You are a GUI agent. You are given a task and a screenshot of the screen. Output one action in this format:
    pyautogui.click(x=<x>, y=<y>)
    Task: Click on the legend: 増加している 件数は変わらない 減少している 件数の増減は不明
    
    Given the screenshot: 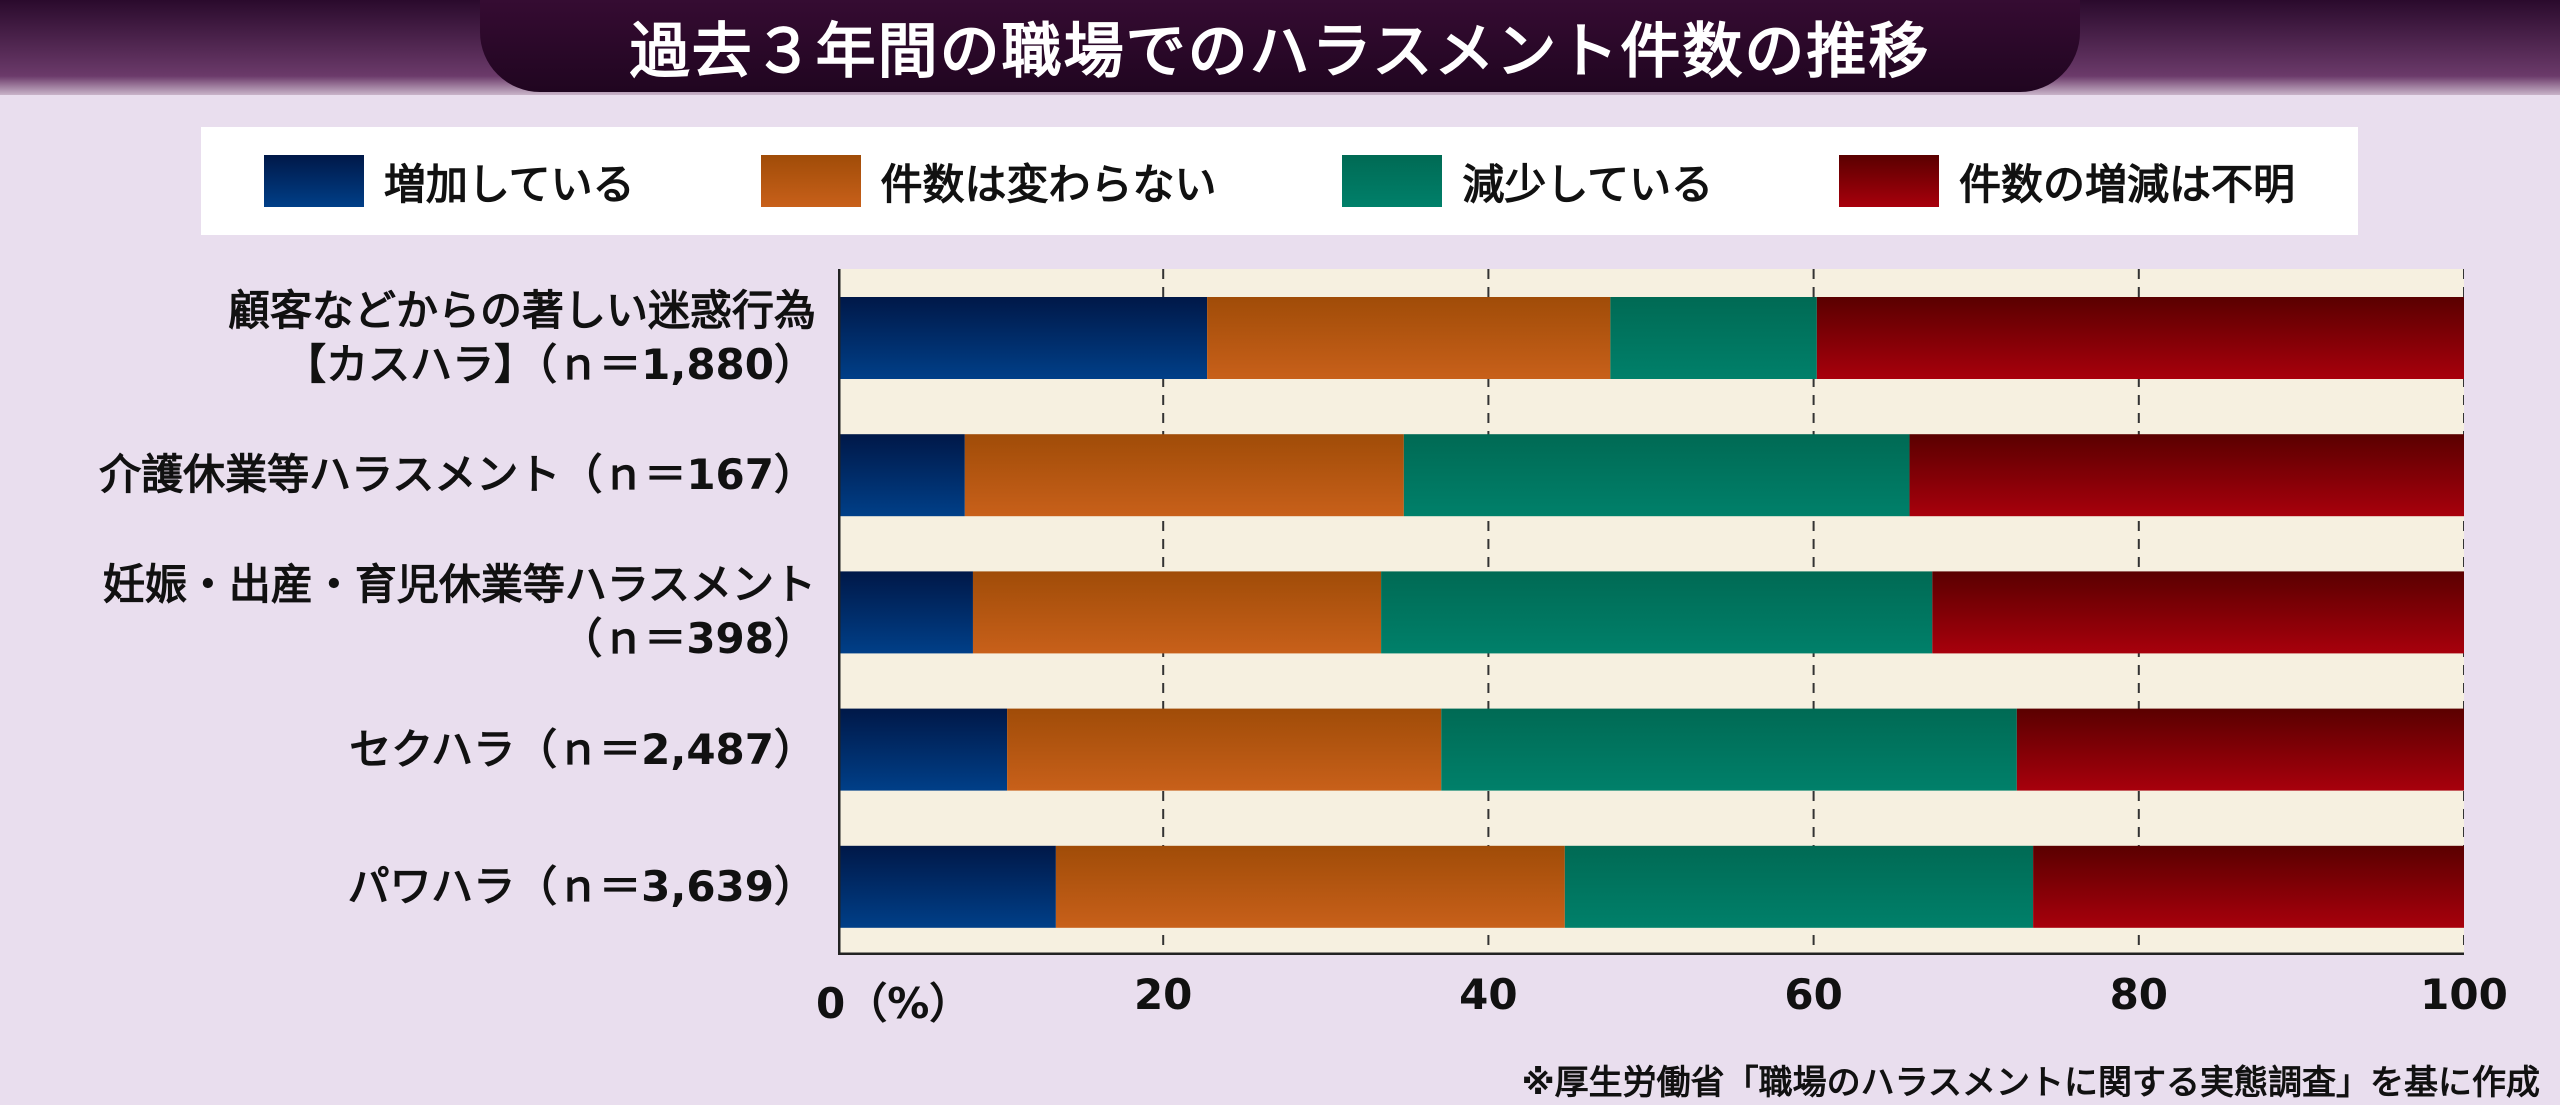 What is the action you would take?
    pyautogui.click(x=1279, y=181)
    